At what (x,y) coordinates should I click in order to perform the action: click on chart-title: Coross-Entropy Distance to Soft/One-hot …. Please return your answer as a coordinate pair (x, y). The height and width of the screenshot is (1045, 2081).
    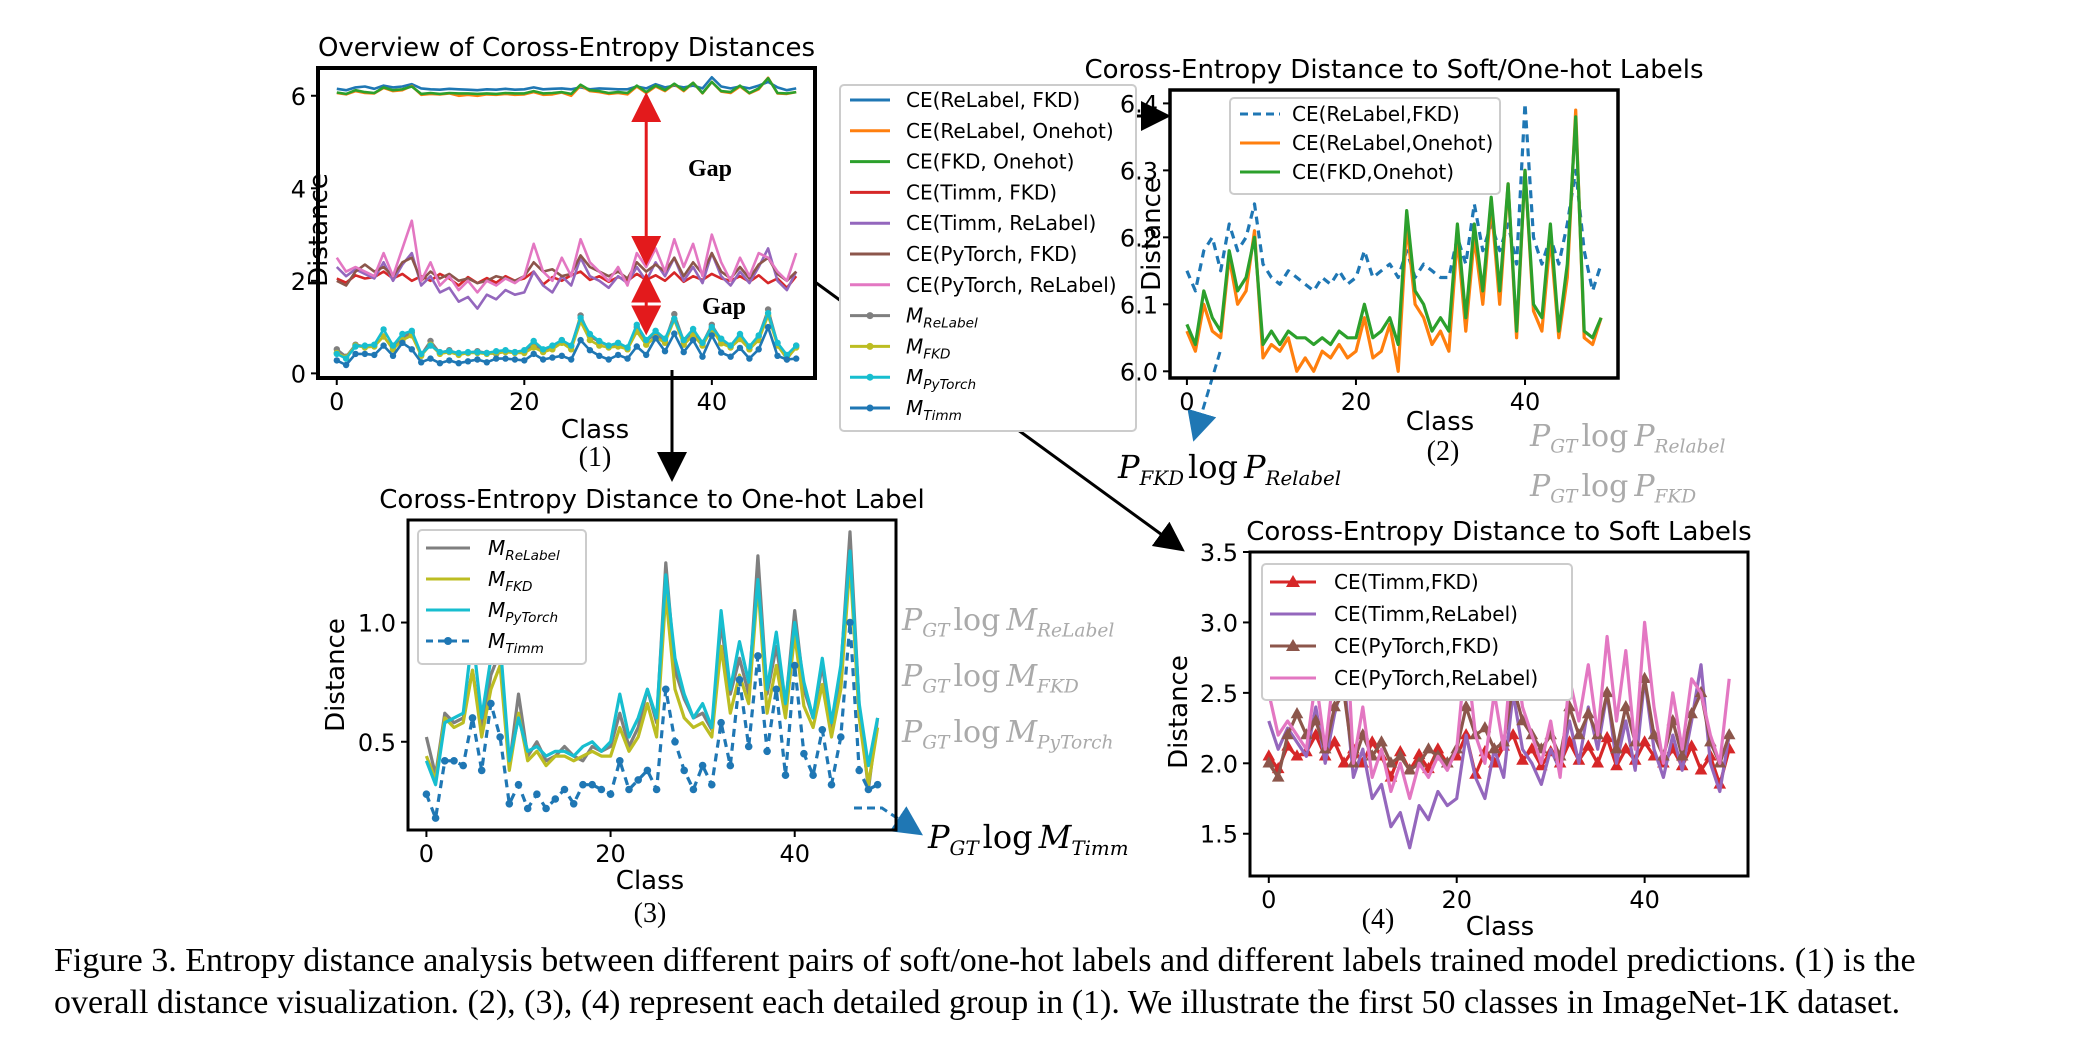
    Looking at the image, I should click on (1393, 70).